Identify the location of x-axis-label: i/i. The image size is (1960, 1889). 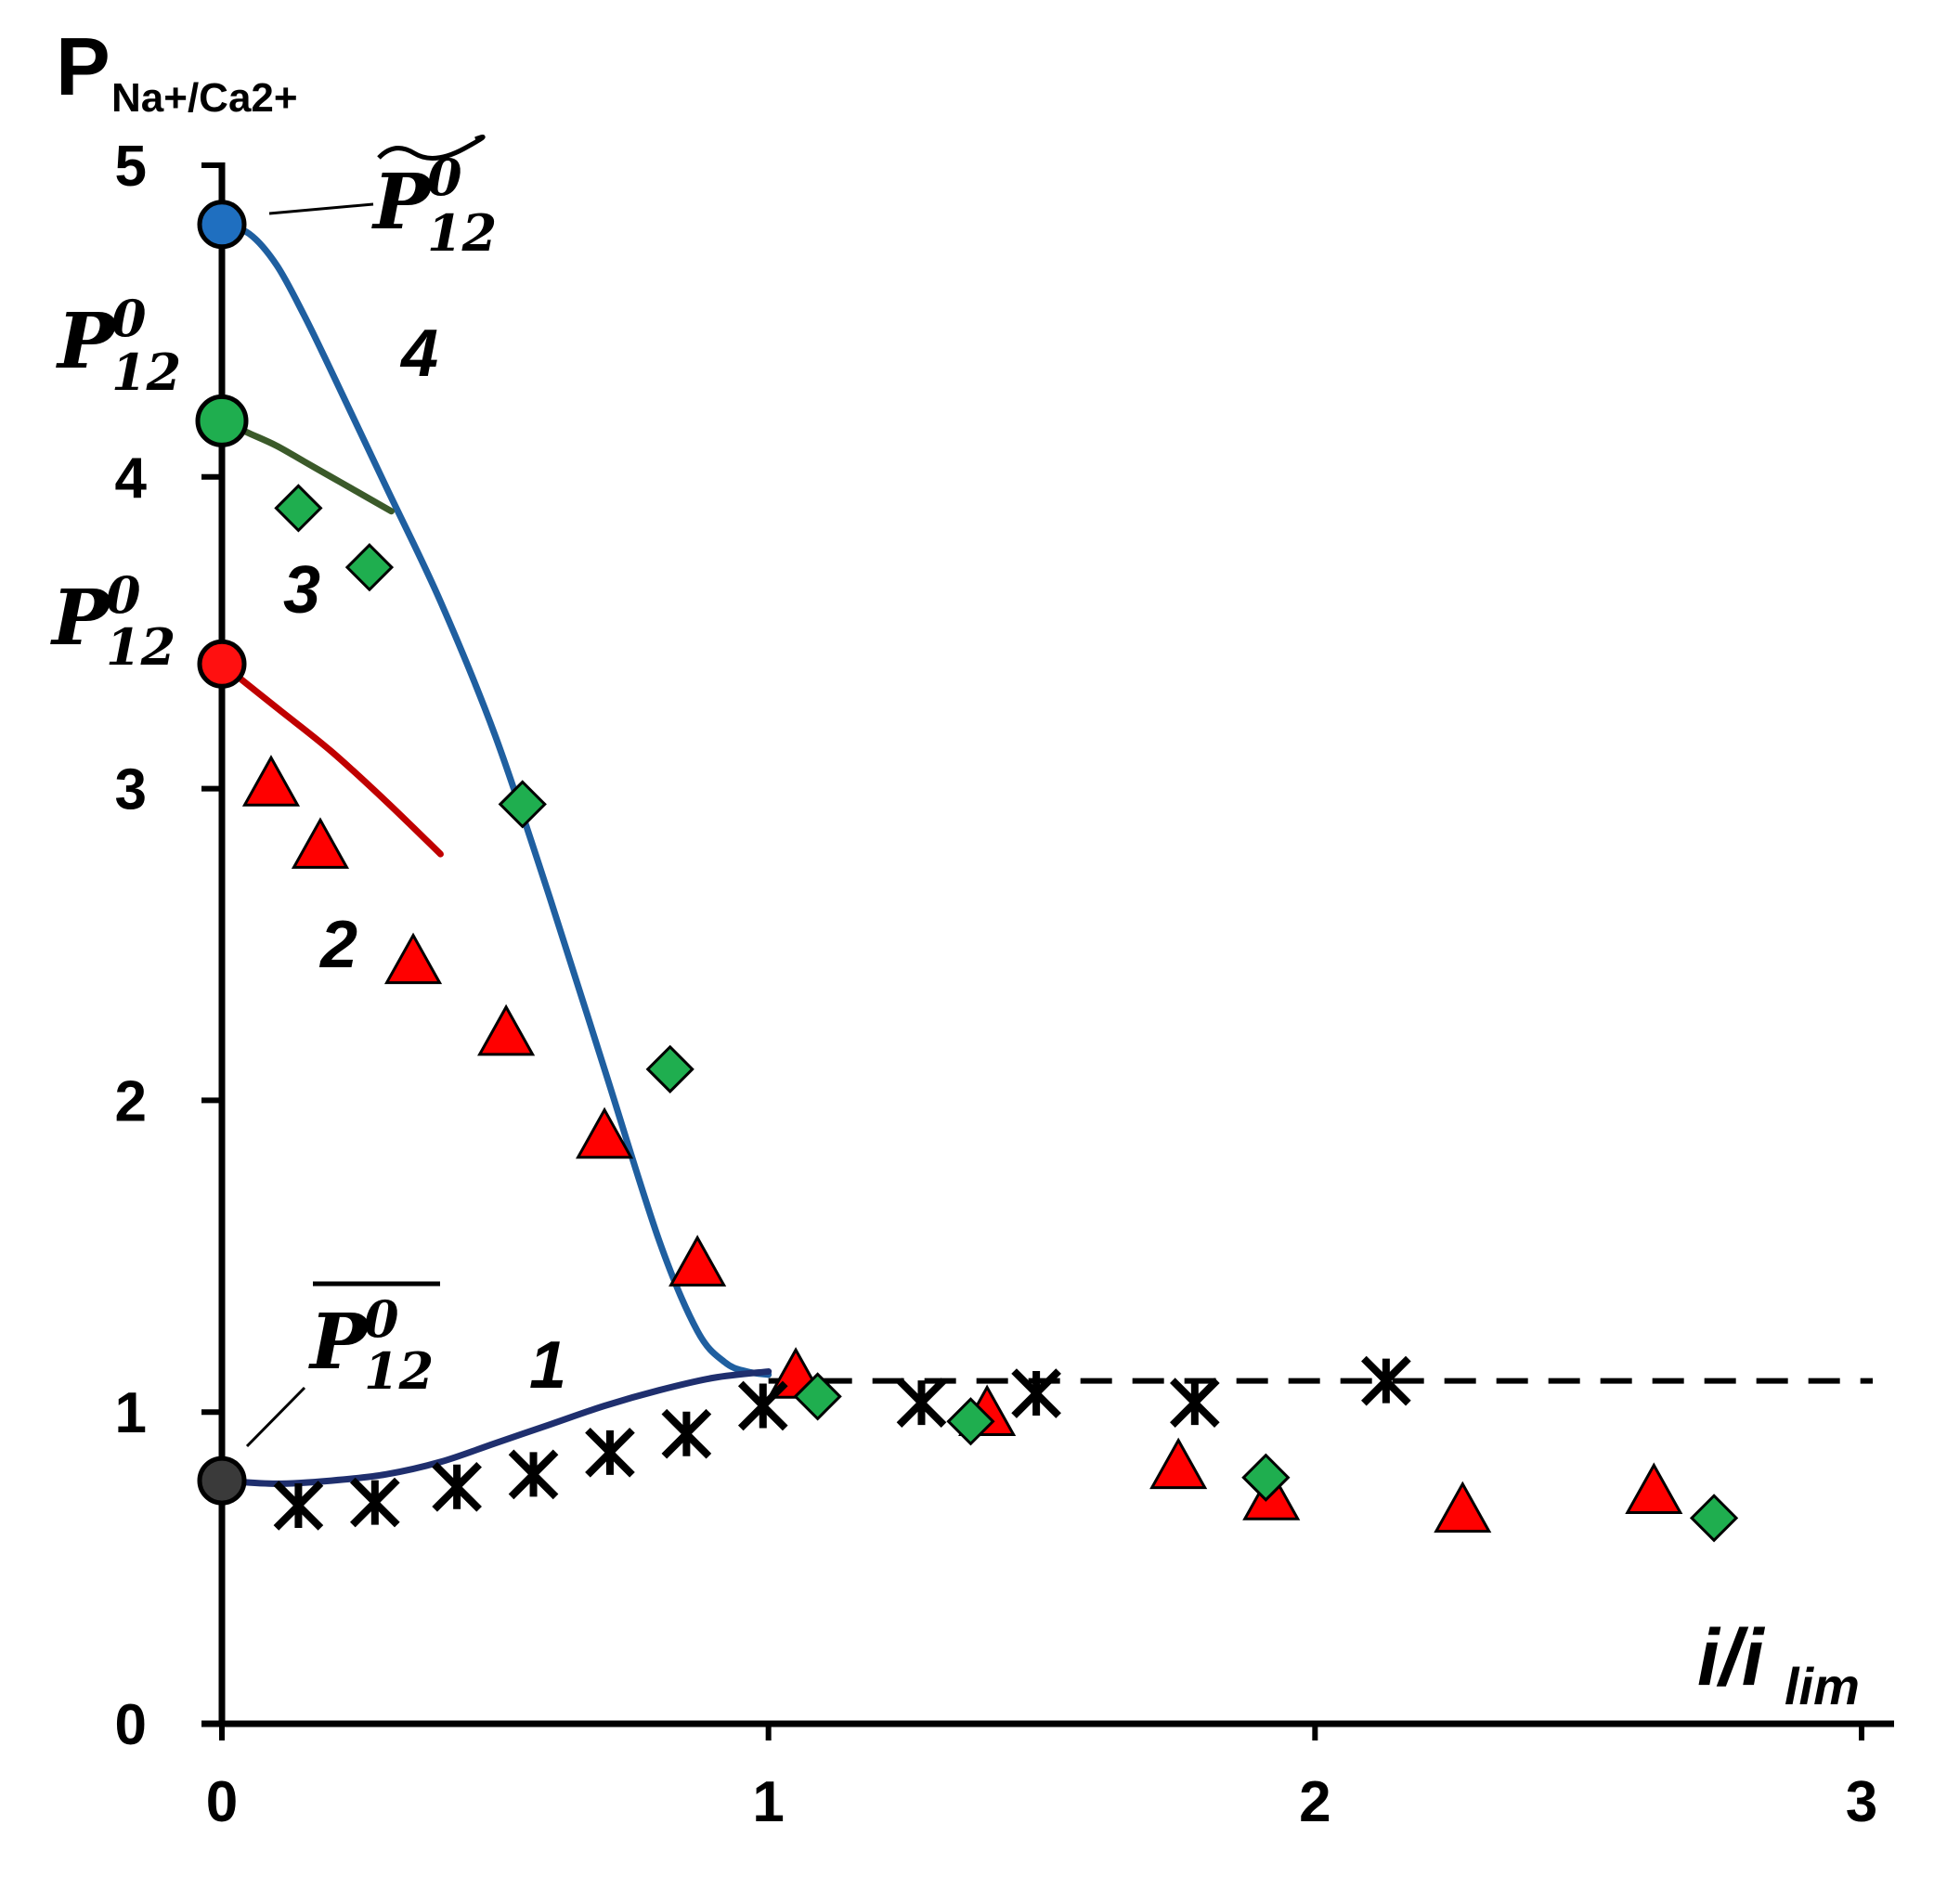
(1731, 1657).